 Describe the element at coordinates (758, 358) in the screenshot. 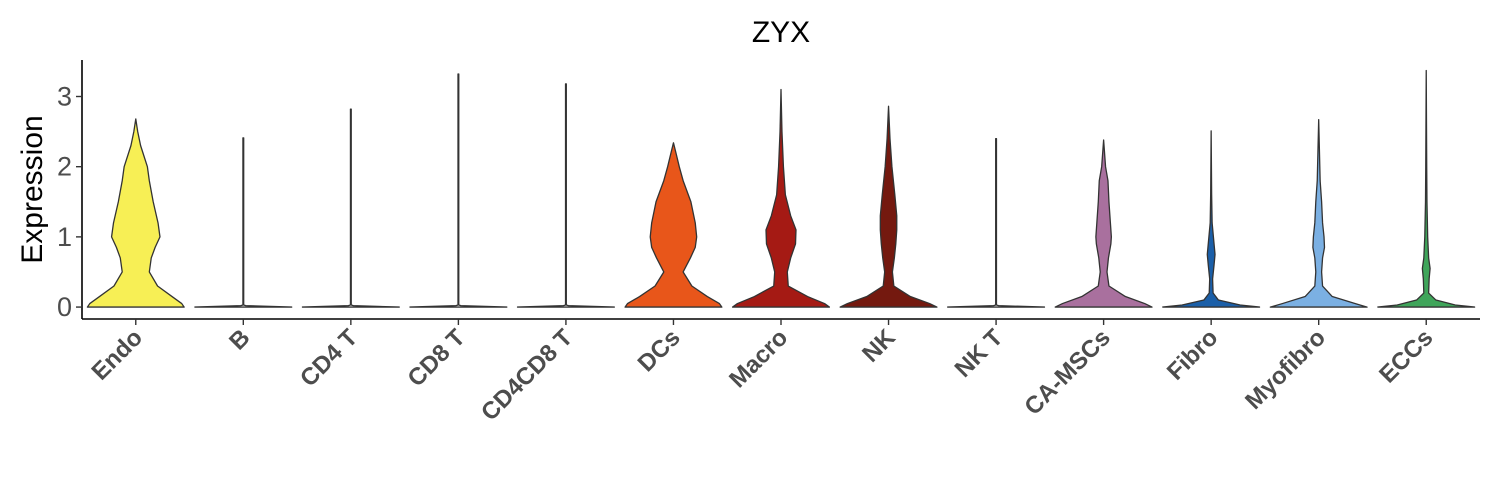

I see `x-tick-label: Macro` at that location.